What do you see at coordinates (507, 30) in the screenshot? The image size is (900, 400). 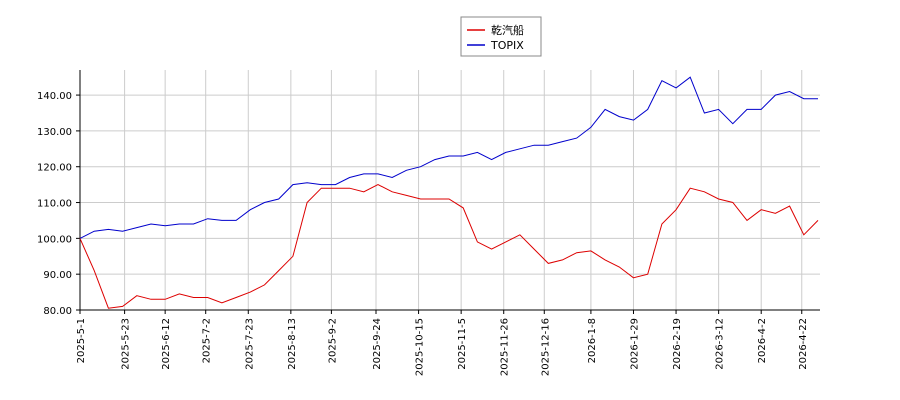 I see `legend-label: 乾汽船` at bounding box center [507, 30].